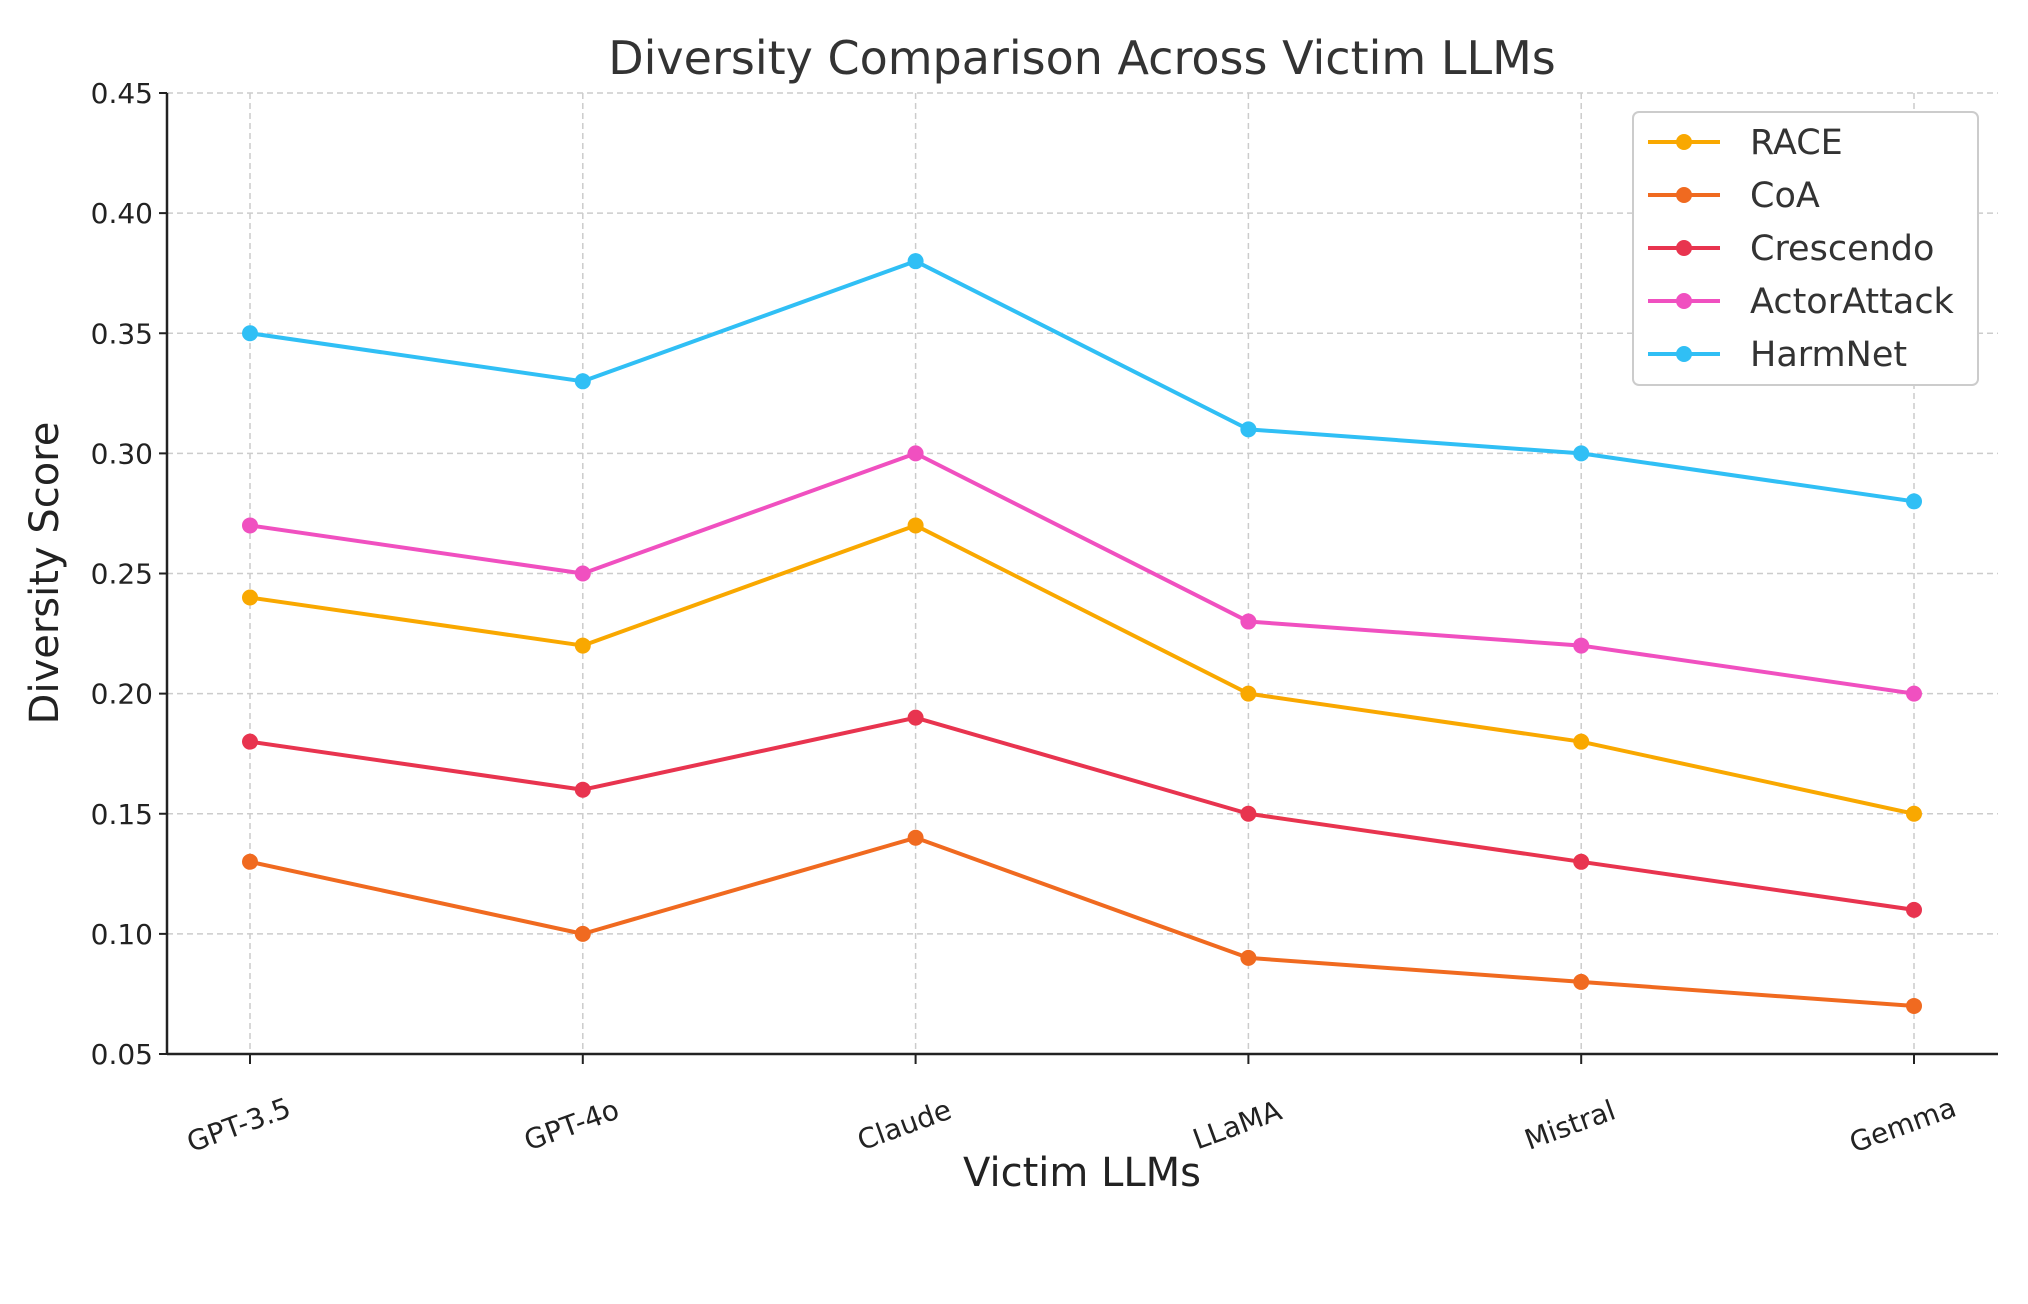 The height and width of the screenshot is (1304, 2028). What do you see at coordinates (122, 574) in the screenshot?
I see `y-tick-label: 0.25` at bounding box center [122, 574].